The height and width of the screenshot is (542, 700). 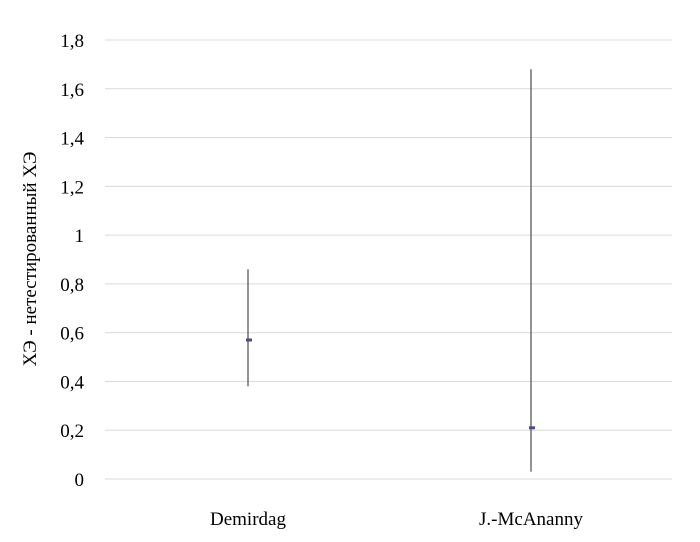 I want to click on y-tick-label-4: 0,8, so click(x=72, y=285).